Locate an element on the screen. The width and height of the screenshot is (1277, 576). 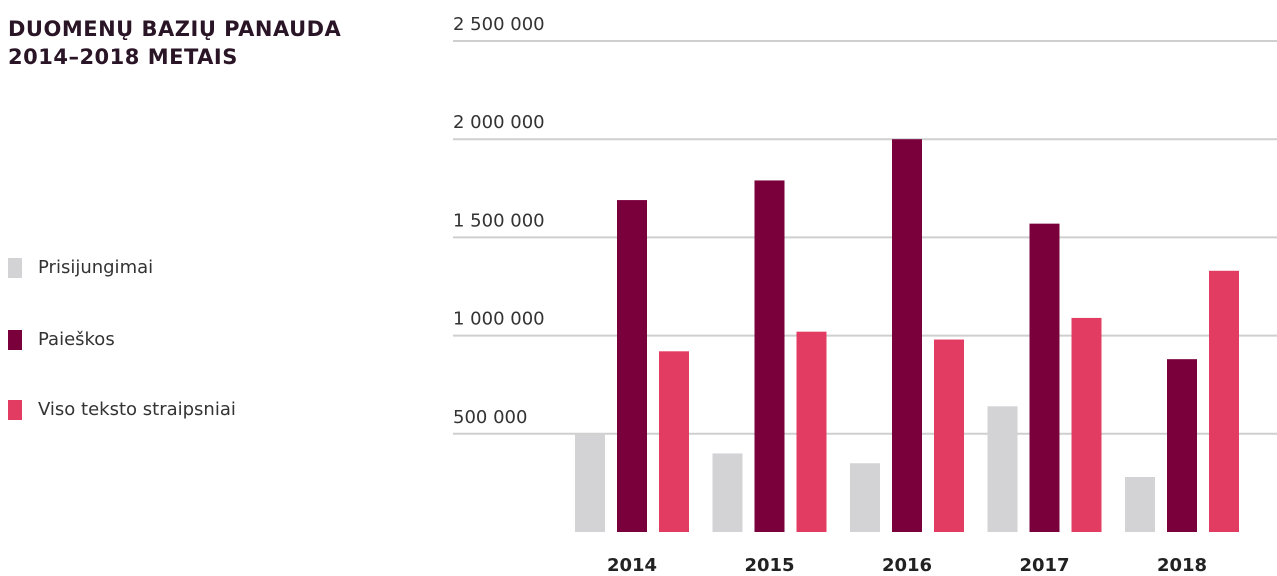
x-tick-label: 2016 is located at coordinates (907, 565).